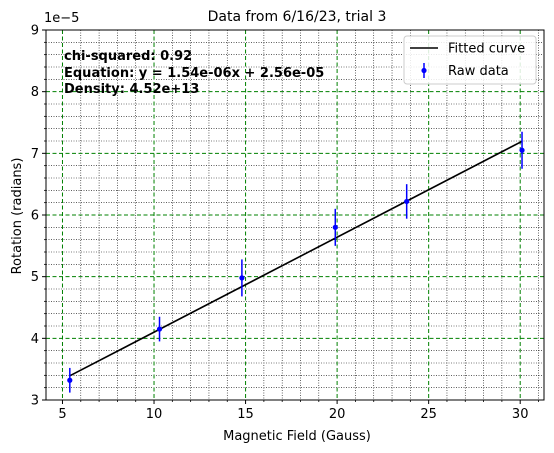 This screenshot has height=453, width=554. Describe the element at coordinates (478, 71) in the screenshot. I see `legend-label-raw-data: Raw data` at that location.